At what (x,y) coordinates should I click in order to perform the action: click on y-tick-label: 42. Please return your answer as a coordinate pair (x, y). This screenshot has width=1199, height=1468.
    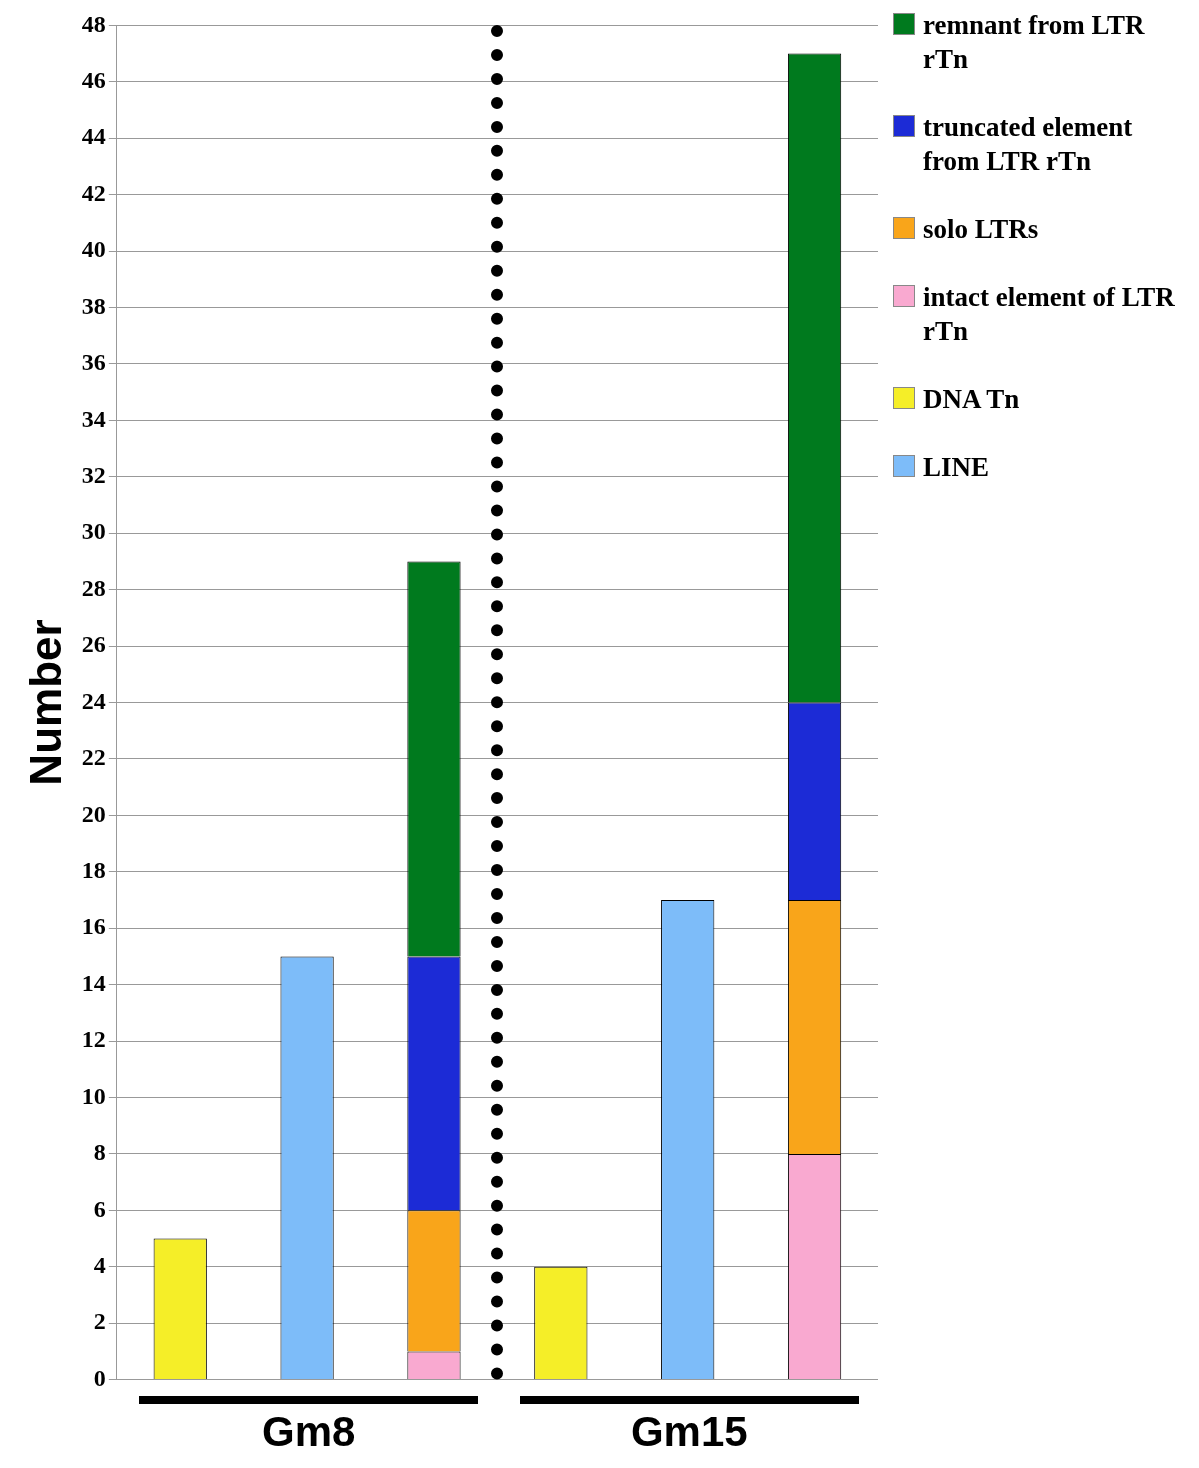
    Looking at the image, I should click on (93, 192).